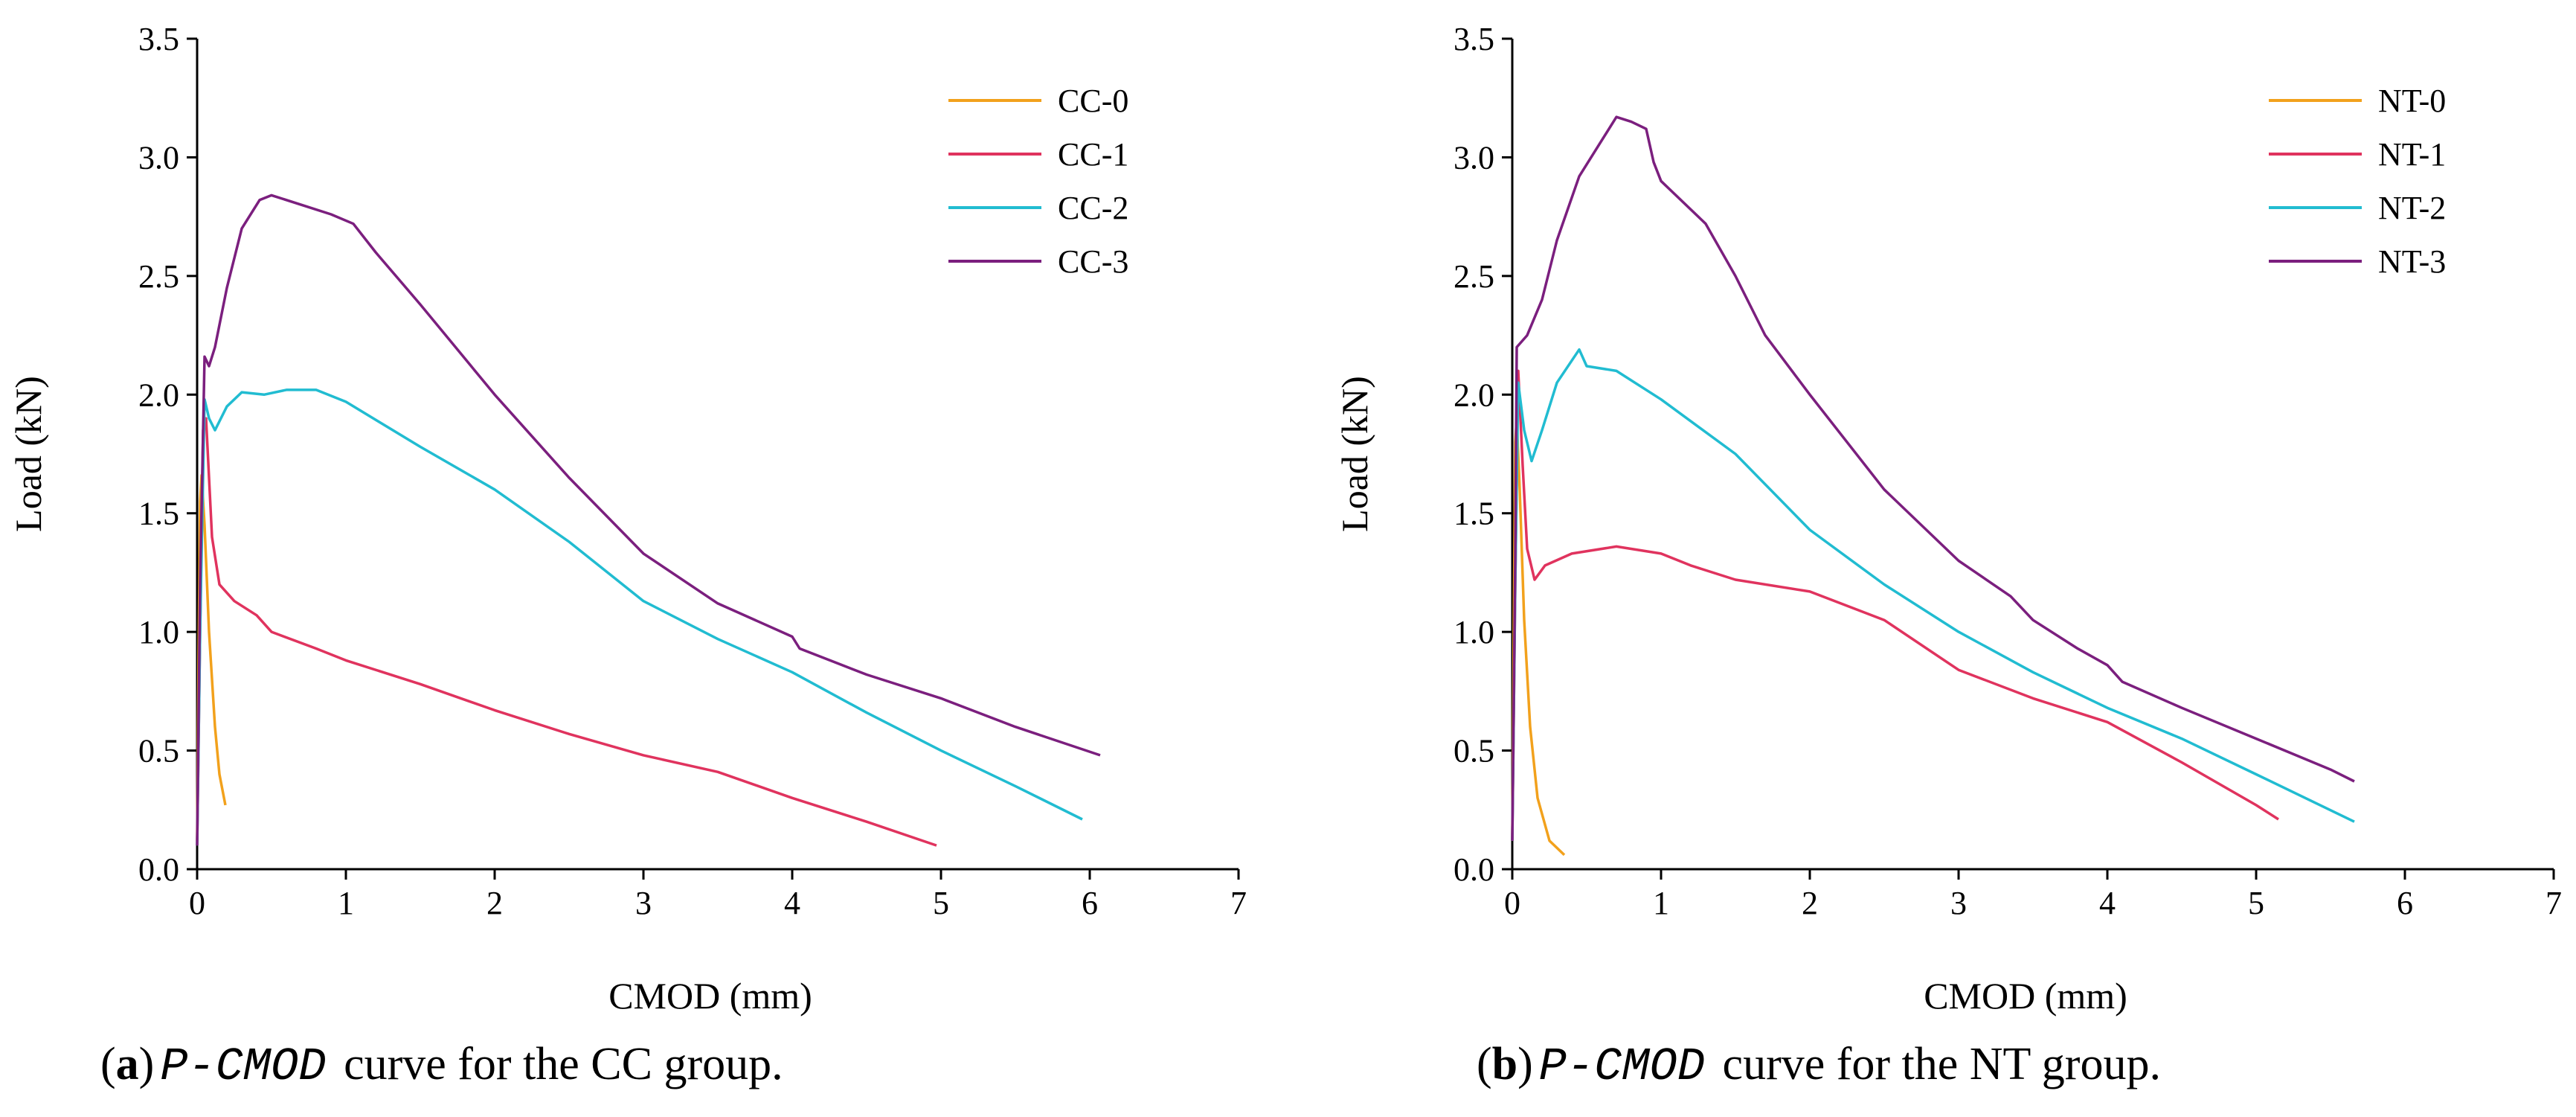  What do you see at coordinates (2412, 155) in the screenshot?
I see `legend-label: NT-1` at bounding box center [2412, 155].